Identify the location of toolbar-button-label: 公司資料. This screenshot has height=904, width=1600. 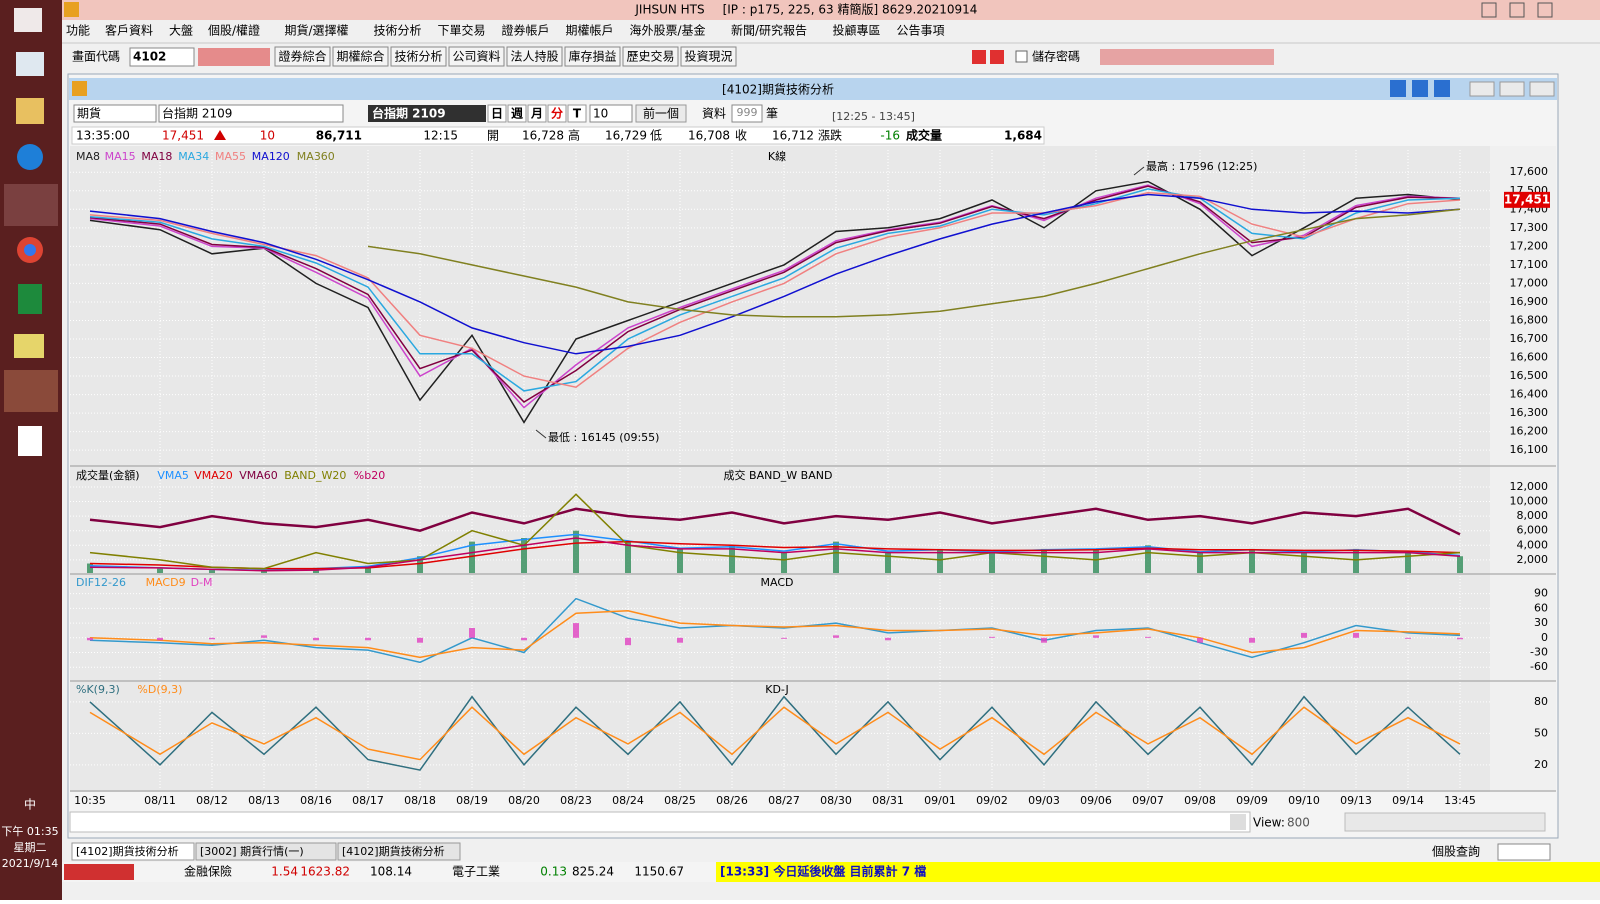
(476, 57).